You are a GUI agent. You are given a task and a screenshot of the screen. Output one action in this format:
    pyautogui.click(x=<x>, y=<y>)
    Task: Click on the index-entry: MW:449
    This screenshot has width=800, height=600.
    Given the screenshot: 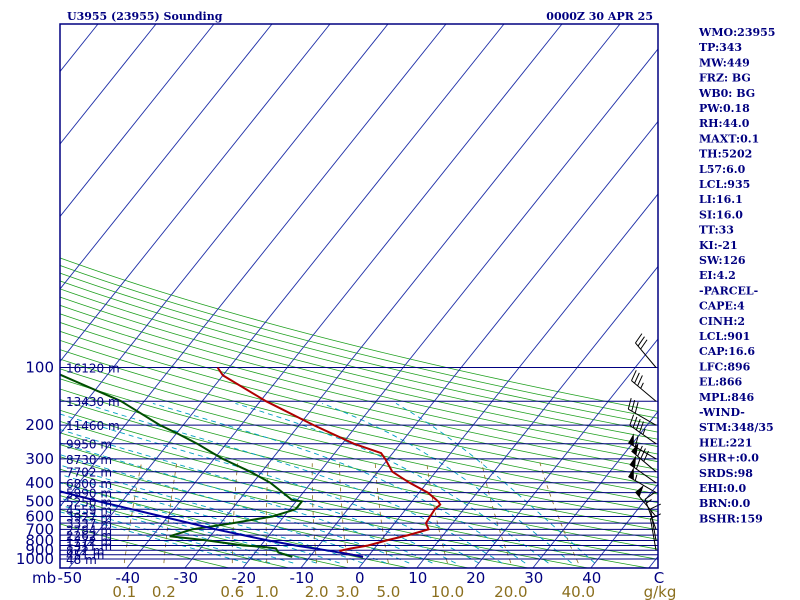 What is the action you would take?
    pyautogui.click(x=724, y=62)
    